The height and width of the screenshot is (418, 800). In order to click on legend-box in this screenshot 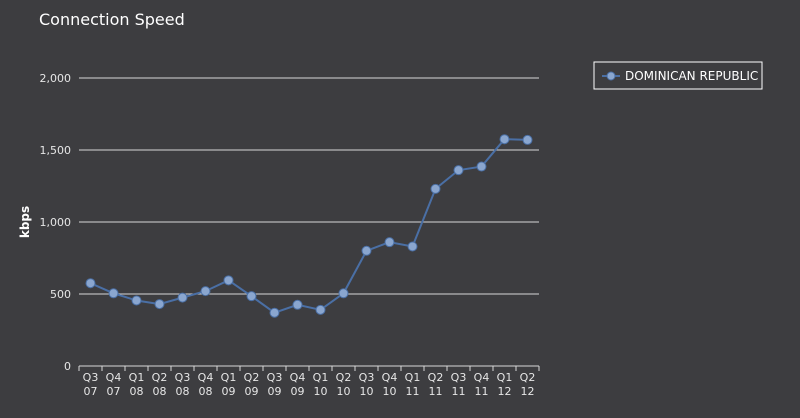, I will do `click(678, 75)`.